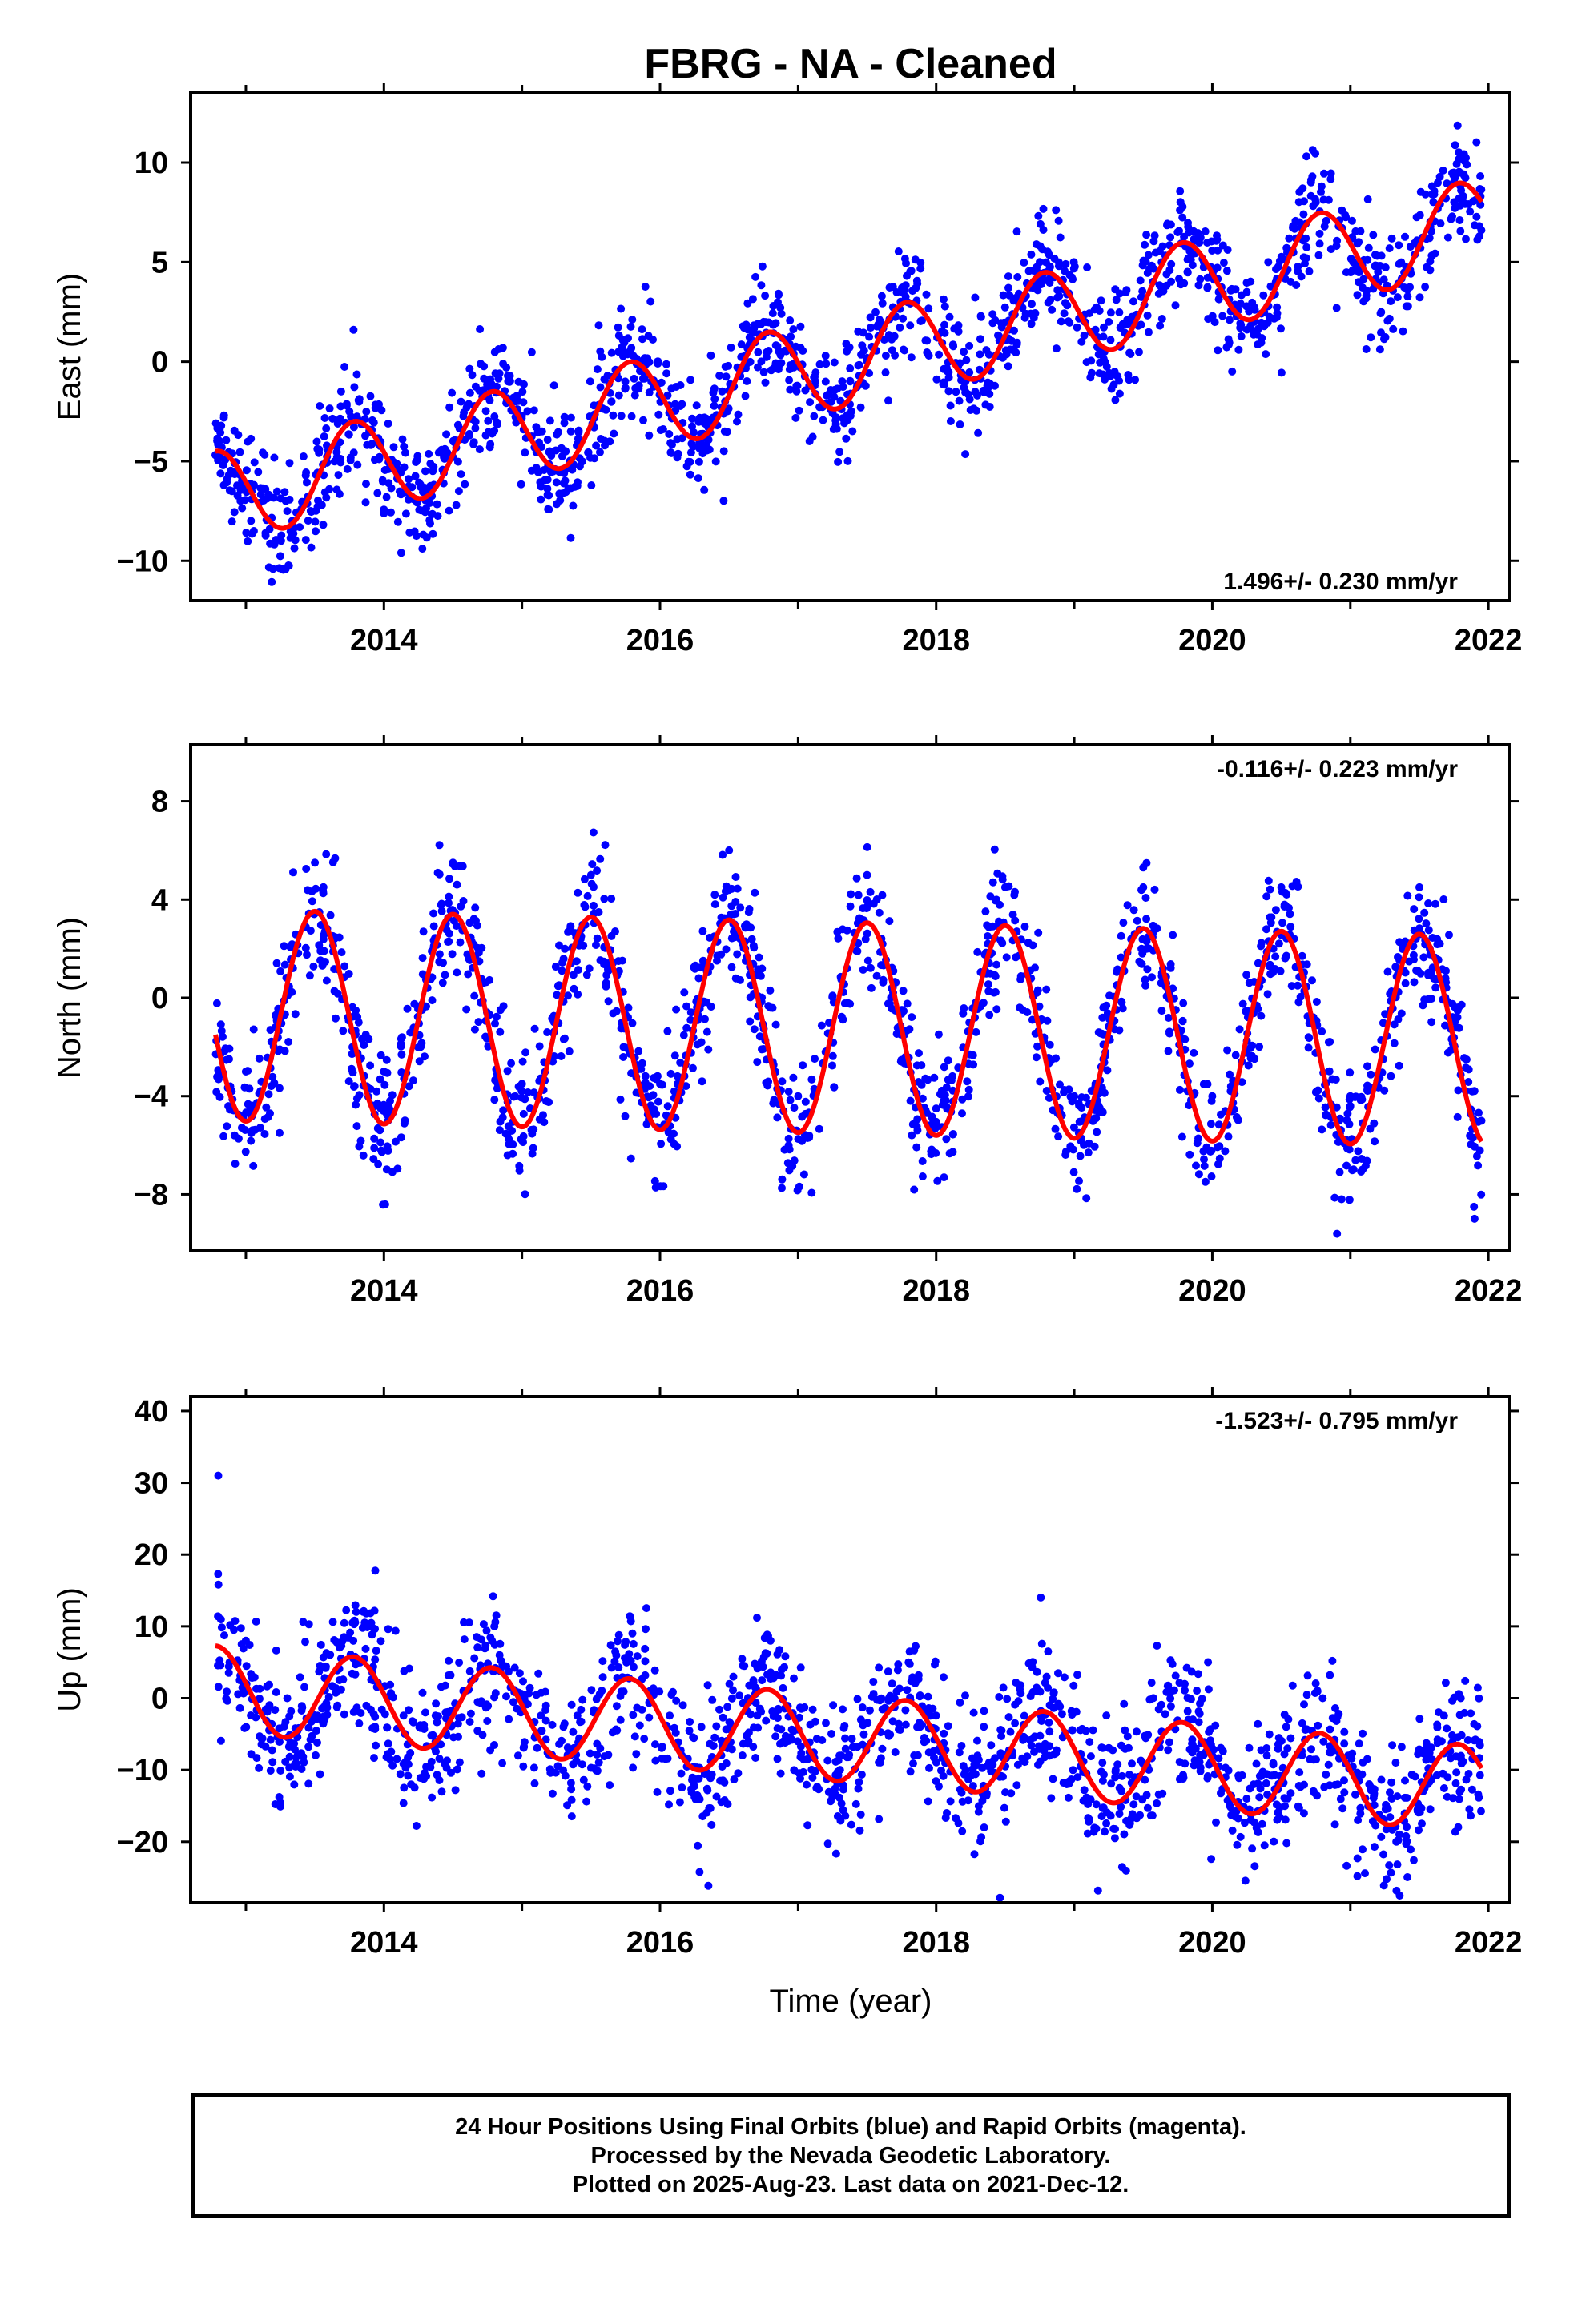  What do you see at coordinates (159, 999) in the screenshot?
I see `y-tick-label: 0` at bounding box center [159, 999].